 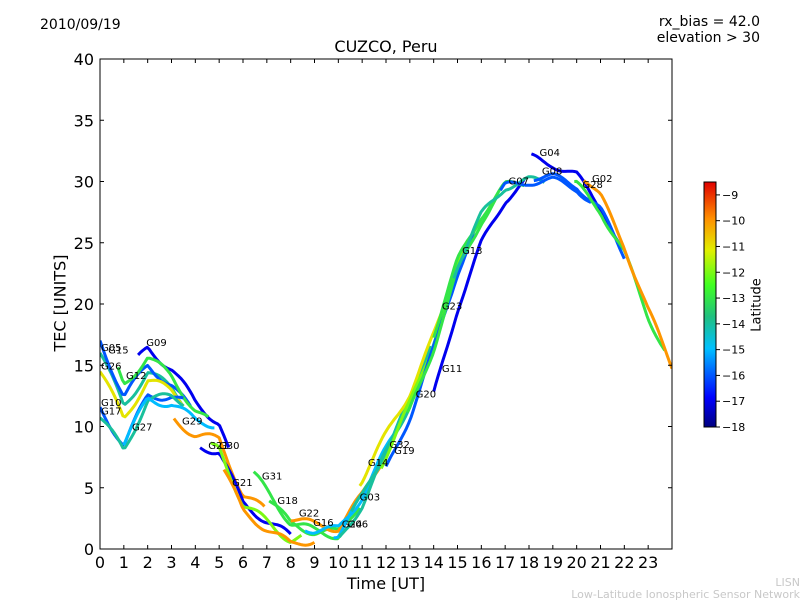 What do you see at coordinates (80, 25) in the screenshot?
I see `date-label: 2010/09/19` at bounding box center [80, 25].